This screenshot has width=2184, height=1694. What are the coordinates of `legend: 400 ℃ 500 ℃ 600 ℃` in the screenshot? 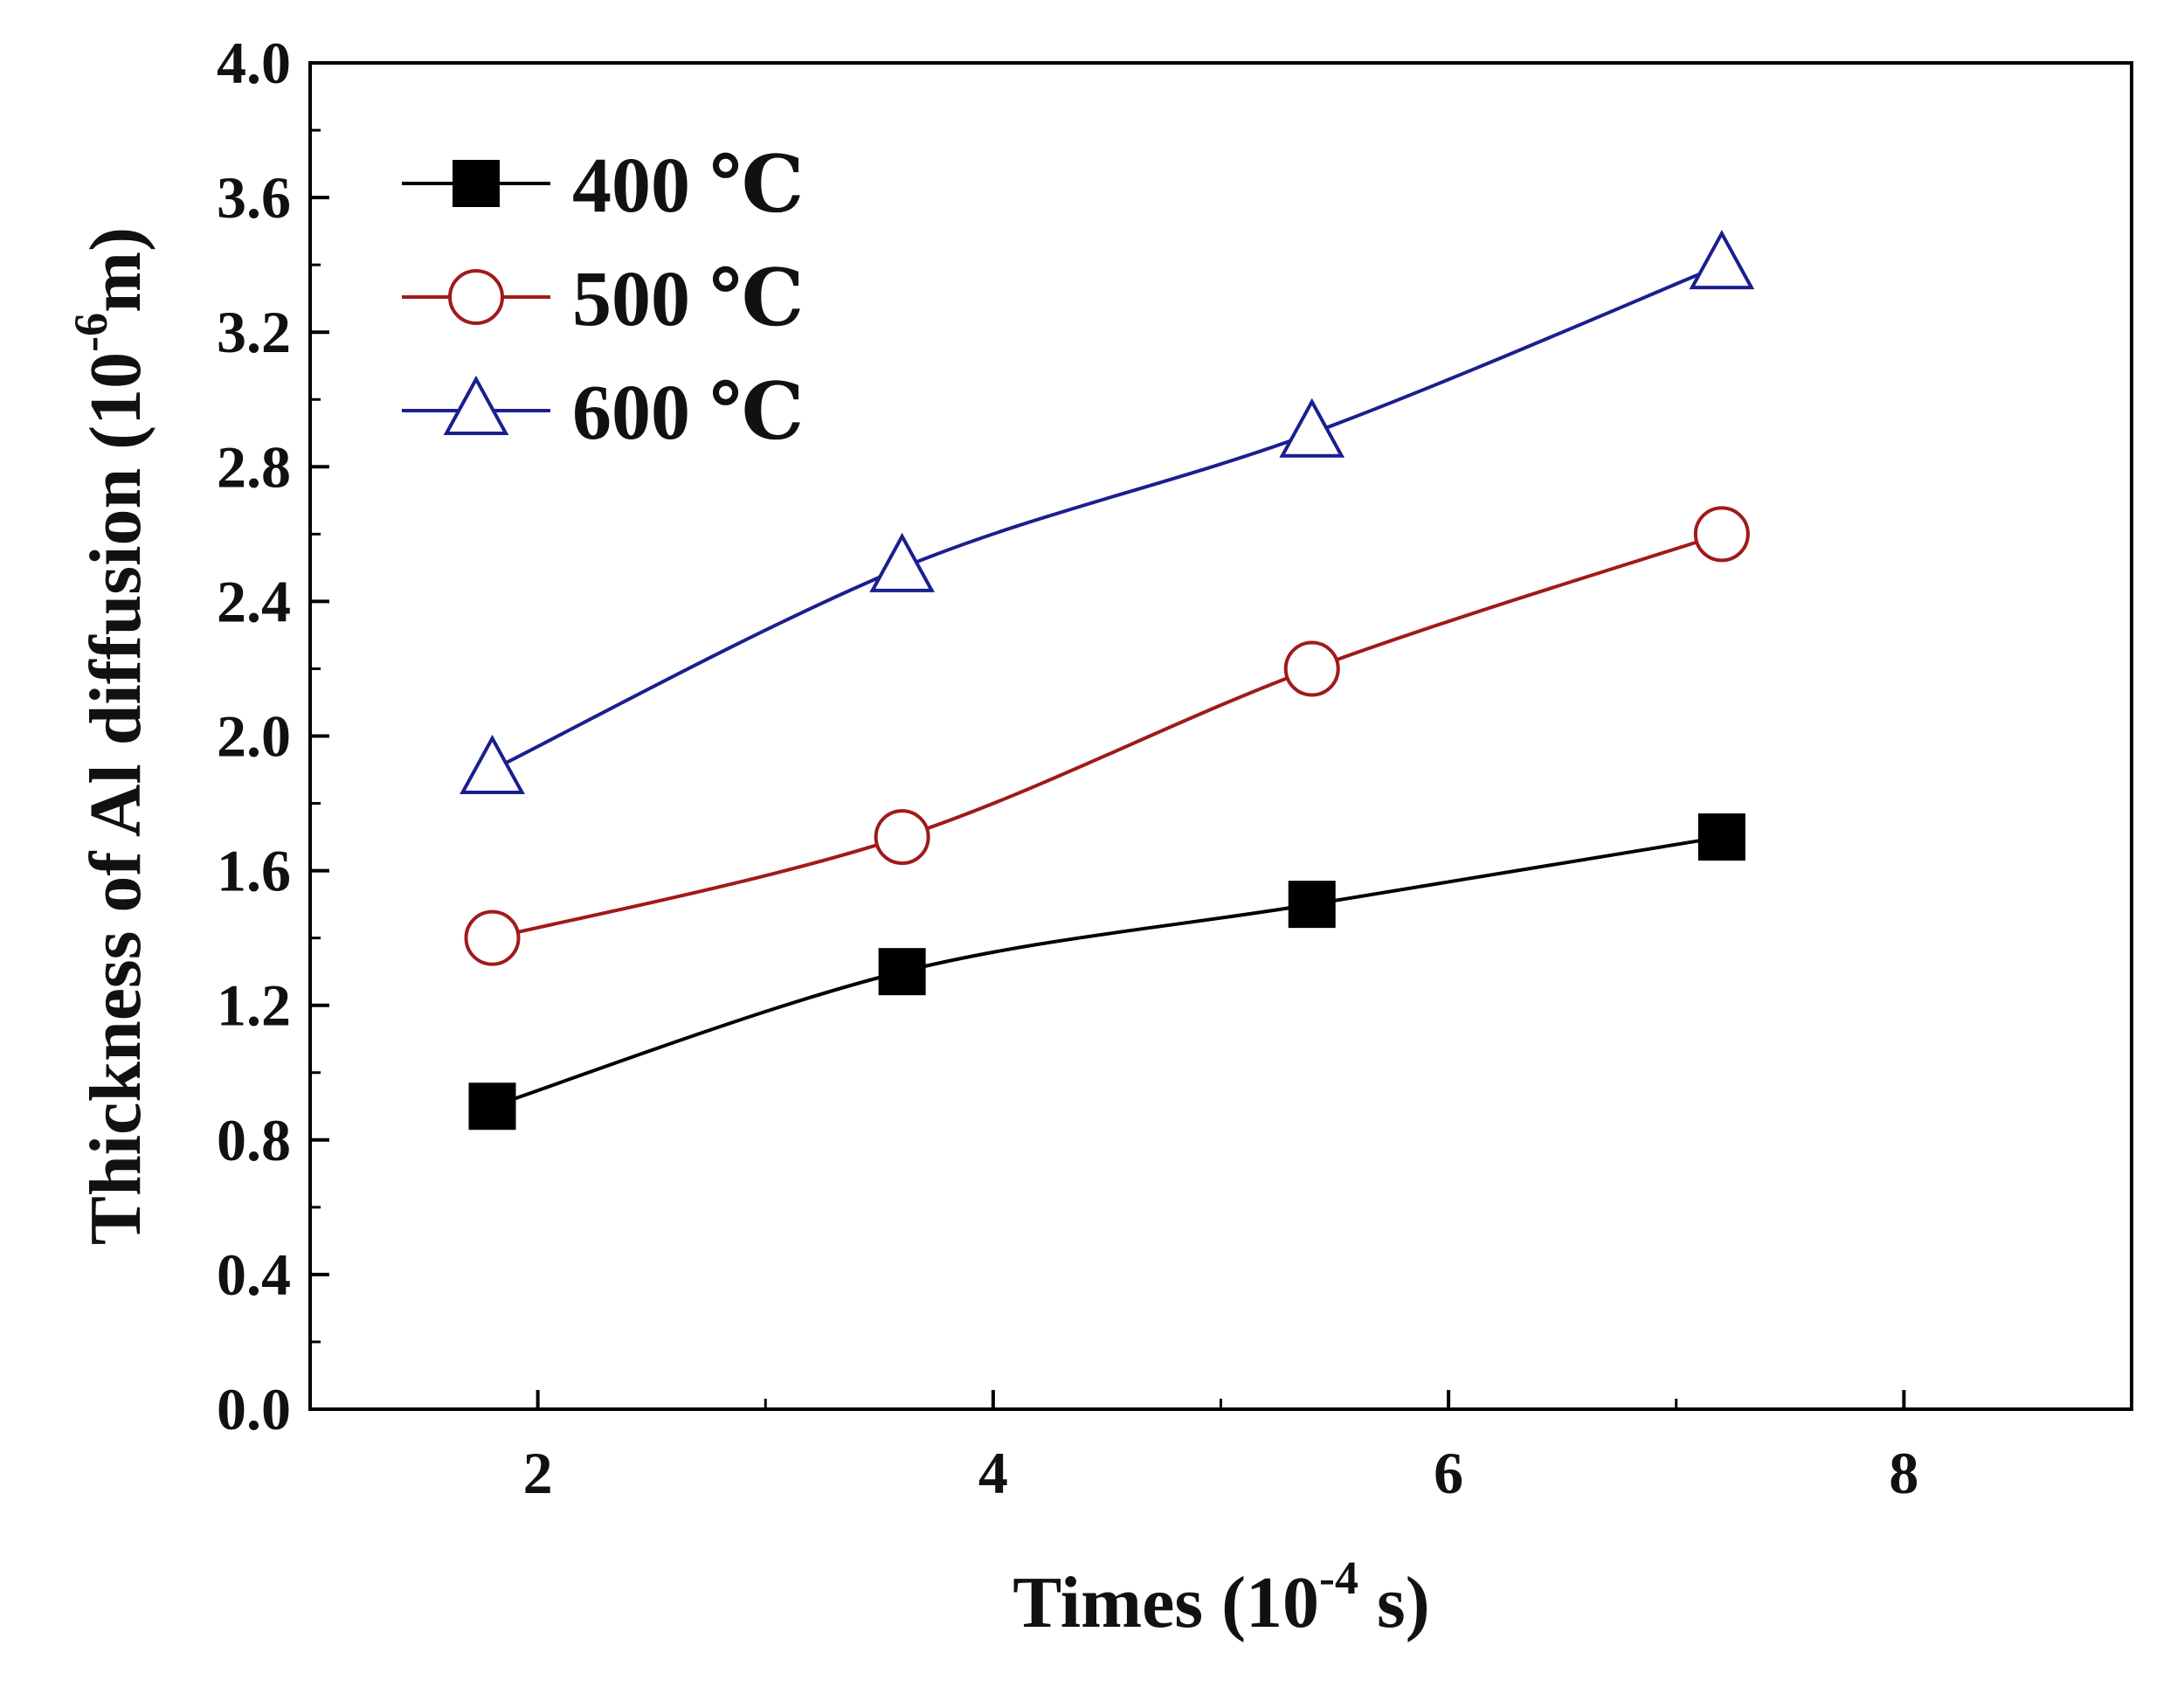 It's located at (603, 299).